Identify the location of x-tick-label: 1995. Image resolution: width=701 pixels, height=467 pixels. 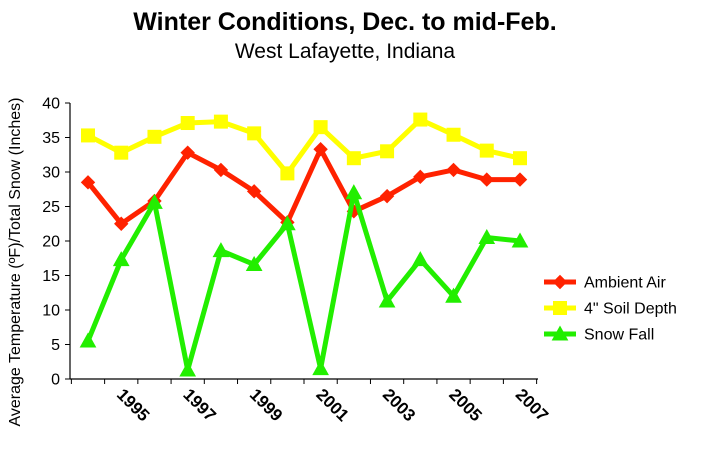
(133, 405).